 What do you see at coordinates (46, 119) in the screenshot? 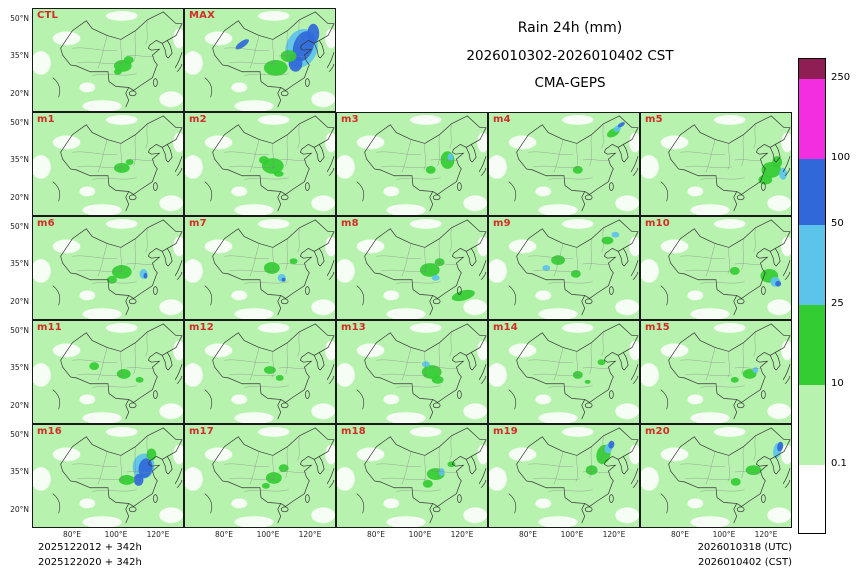
I see `panel-label-m1: m1` at bounding box center [46, 119].